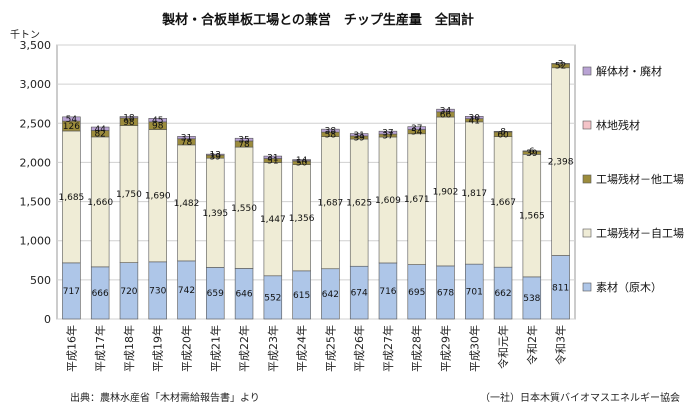 This screenshot has width=697, height=415. I want to click on data-label: 1,660, so click(100, 203).